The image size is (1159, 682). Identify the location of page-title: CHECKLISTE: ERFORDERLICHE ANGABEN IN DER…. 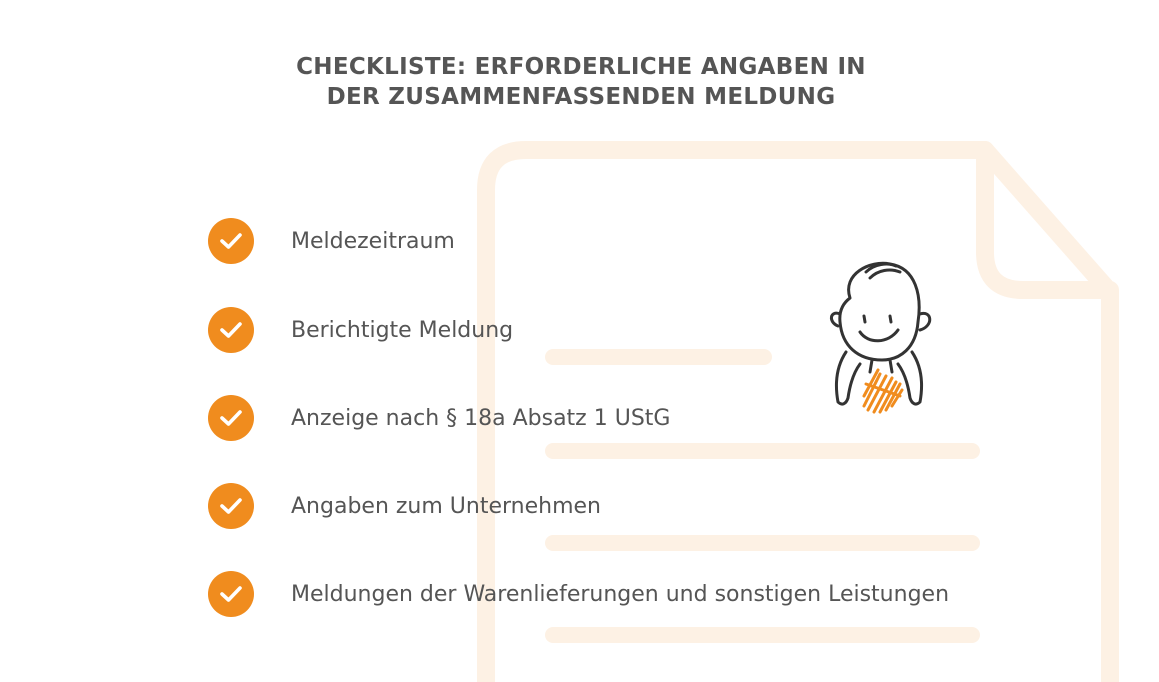
(579, 82).